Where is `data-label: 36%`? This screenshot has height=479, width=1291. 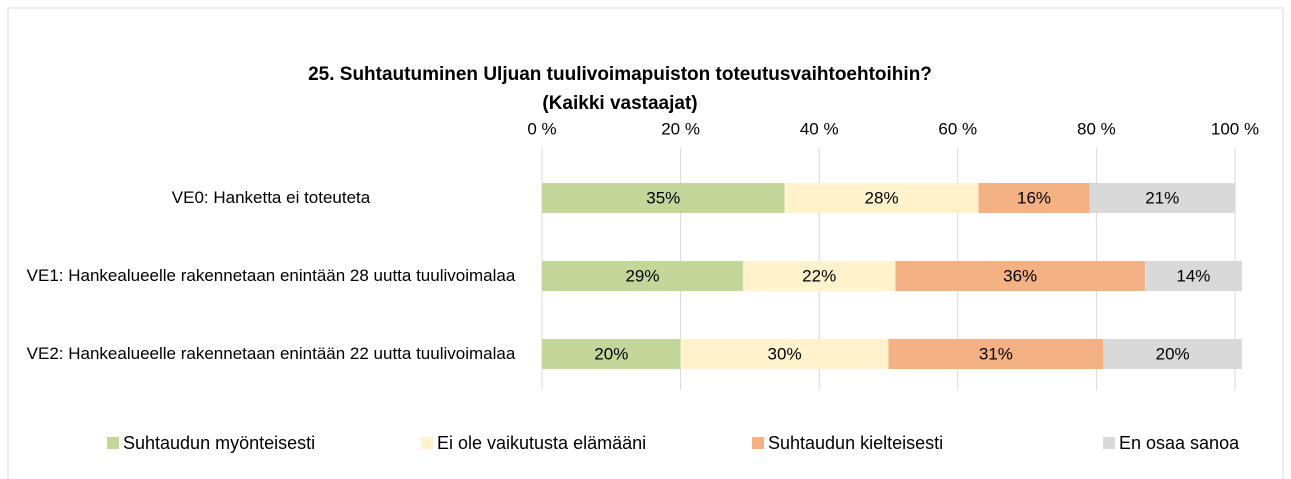
data-label: 36% is located at coordinates (1020, 275).